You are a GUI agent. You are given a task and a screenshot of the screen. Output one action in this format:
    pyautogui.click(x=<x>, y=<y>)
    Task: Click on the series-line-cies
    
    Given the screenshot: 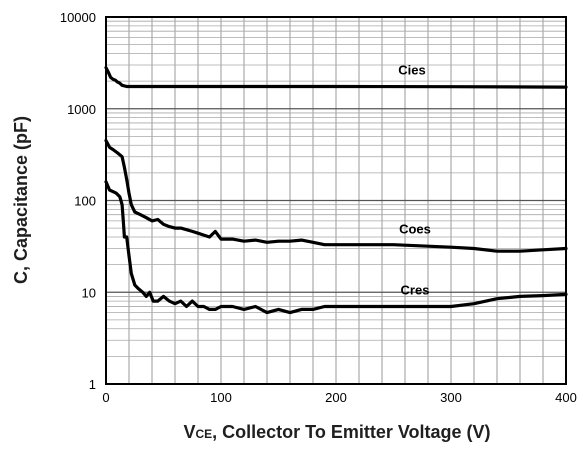 What is the action you would take?
    pyautogui.click(x=336, y=77)
    